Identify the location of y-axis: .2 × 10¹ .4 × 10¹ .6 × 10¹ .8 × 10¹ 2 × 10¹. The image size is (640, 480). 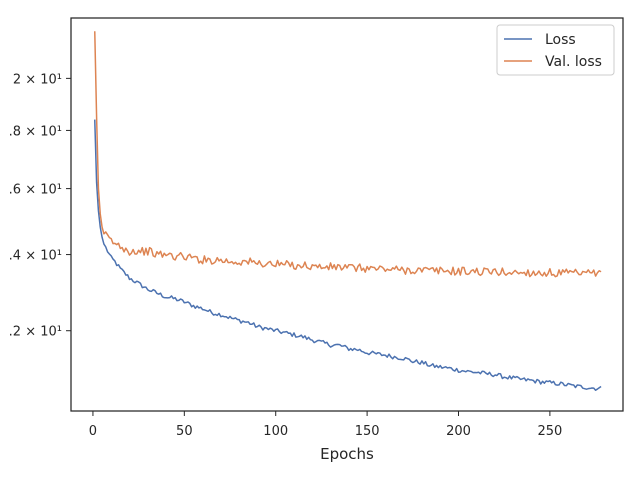
(40, 206).